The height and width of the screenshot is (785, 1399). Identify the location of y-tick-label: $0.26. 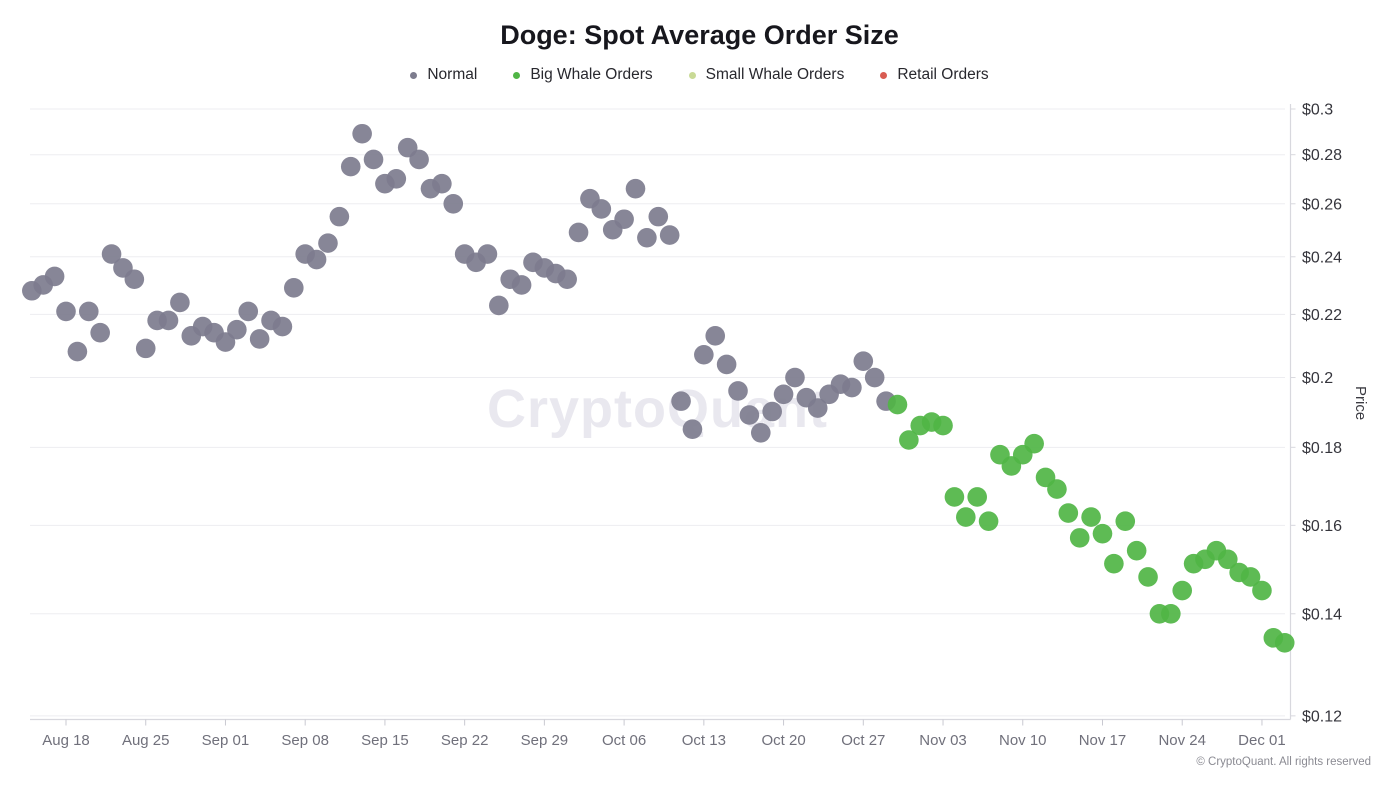
(1322, 204).